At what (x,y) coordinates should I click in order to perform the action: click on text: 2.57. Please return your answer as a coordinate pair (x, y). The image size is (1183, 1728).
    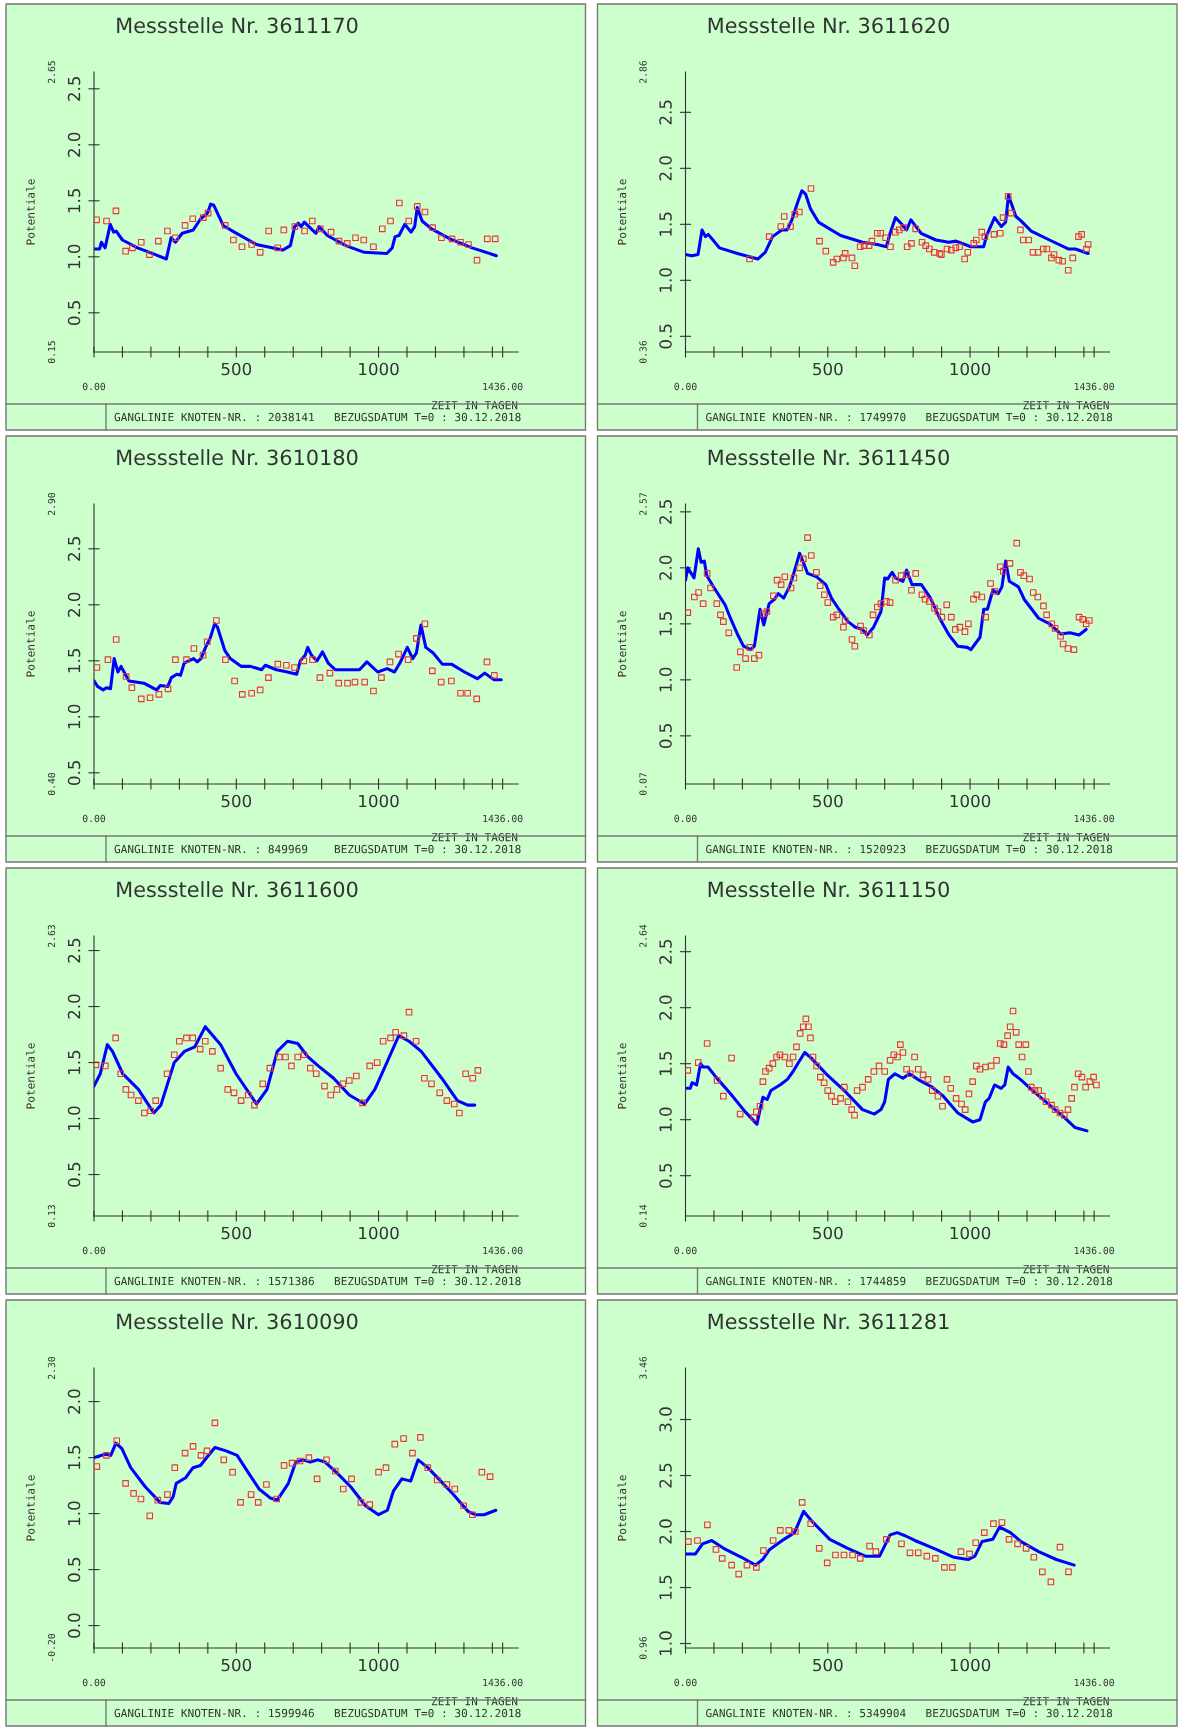
    Looking at the image, I should click on (643, 504).